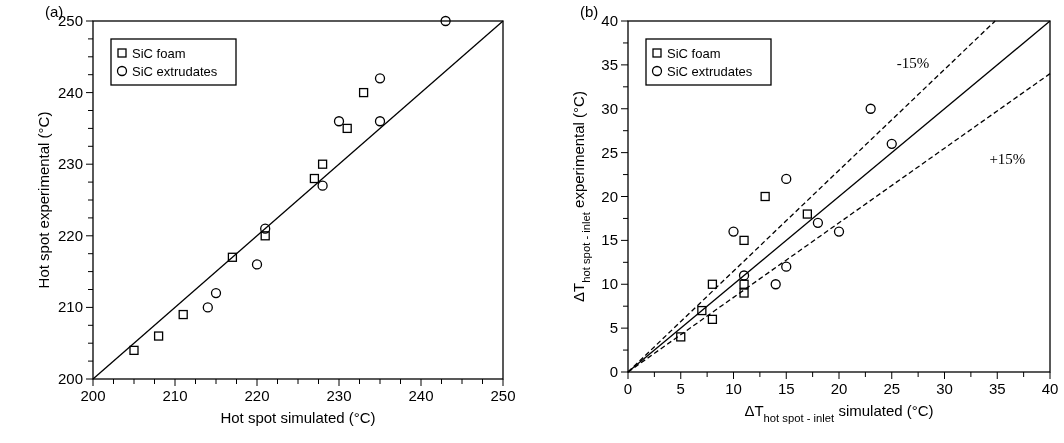  I want to click on x-tick-label: 250, so click(503, 395).